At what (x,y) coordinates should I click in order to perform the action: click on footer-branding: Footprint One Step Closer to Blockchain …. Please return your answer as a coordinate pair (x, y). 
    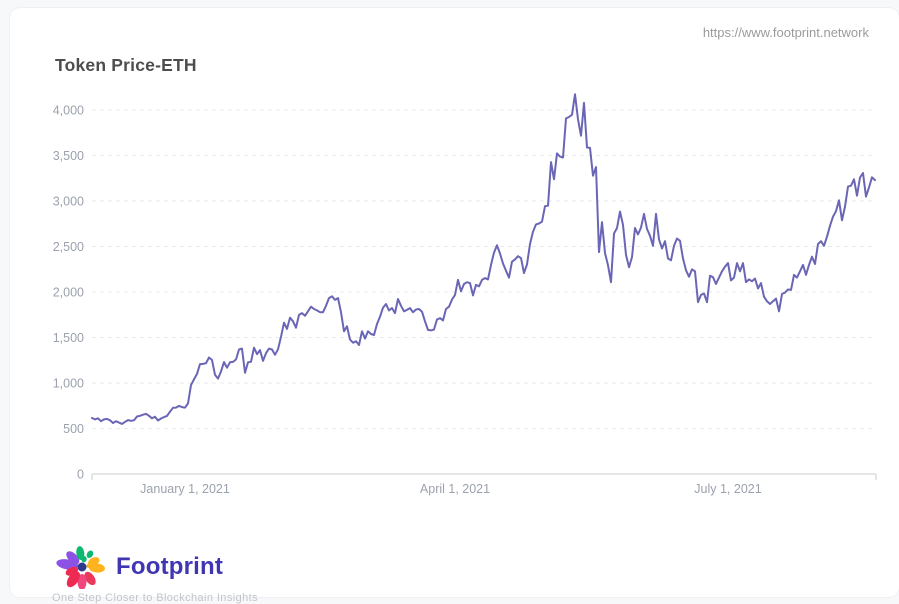
    Looking at the image, I should click on (154, 574).